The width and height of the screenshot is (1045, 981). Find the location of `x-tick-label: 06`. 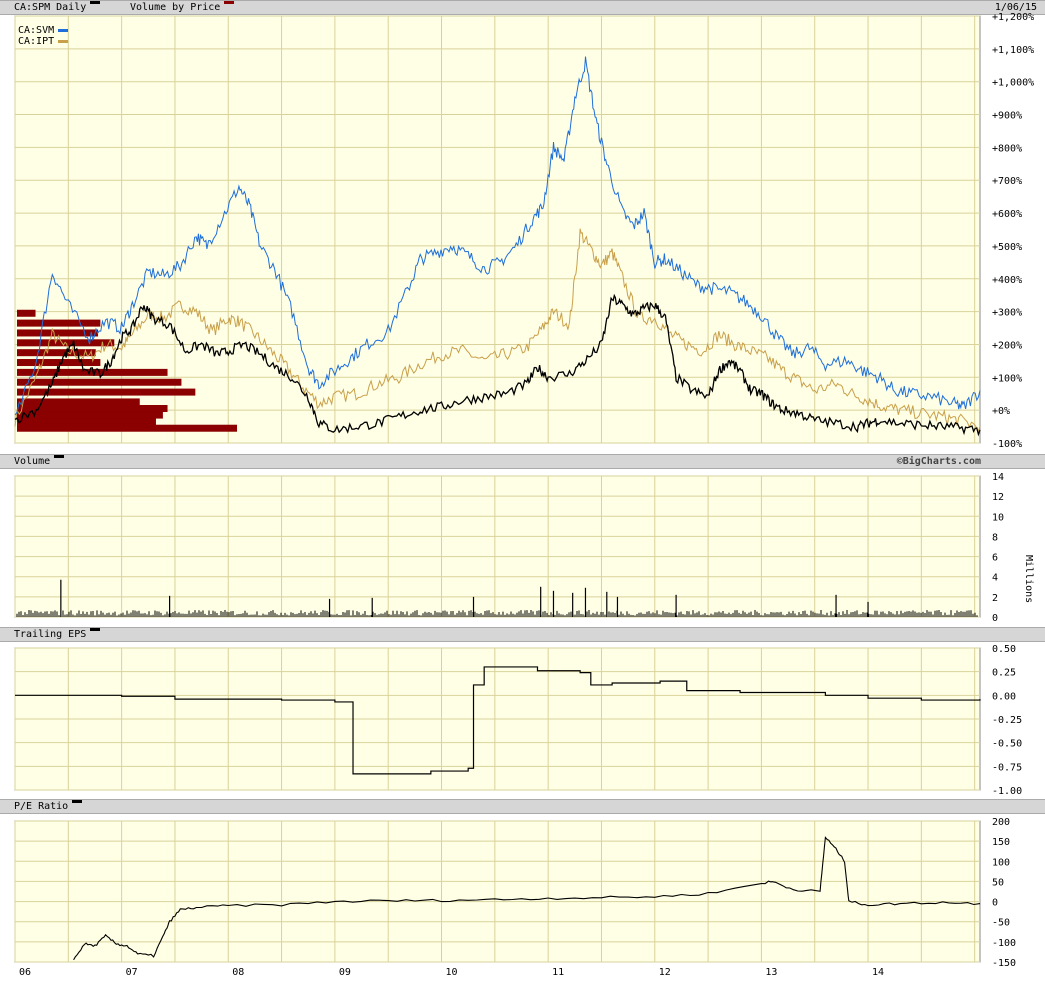

x-tick-label: 06 is located at coordinates (25, 972).